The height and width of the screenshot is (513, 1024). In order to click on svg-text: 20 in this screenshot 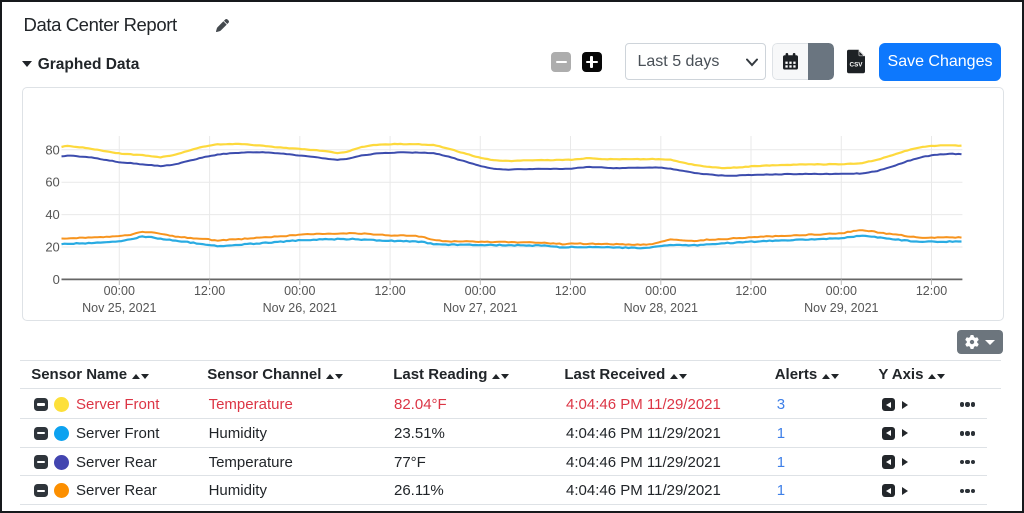, I will do `click(52, 247)`.